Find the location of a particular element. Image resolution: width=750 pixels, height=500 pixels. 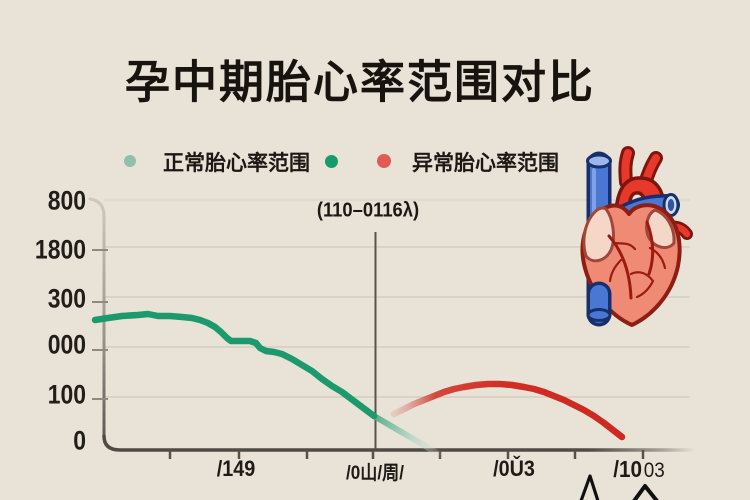

range-annotation: (110–0116λ) is located at coordinates (368, 210).